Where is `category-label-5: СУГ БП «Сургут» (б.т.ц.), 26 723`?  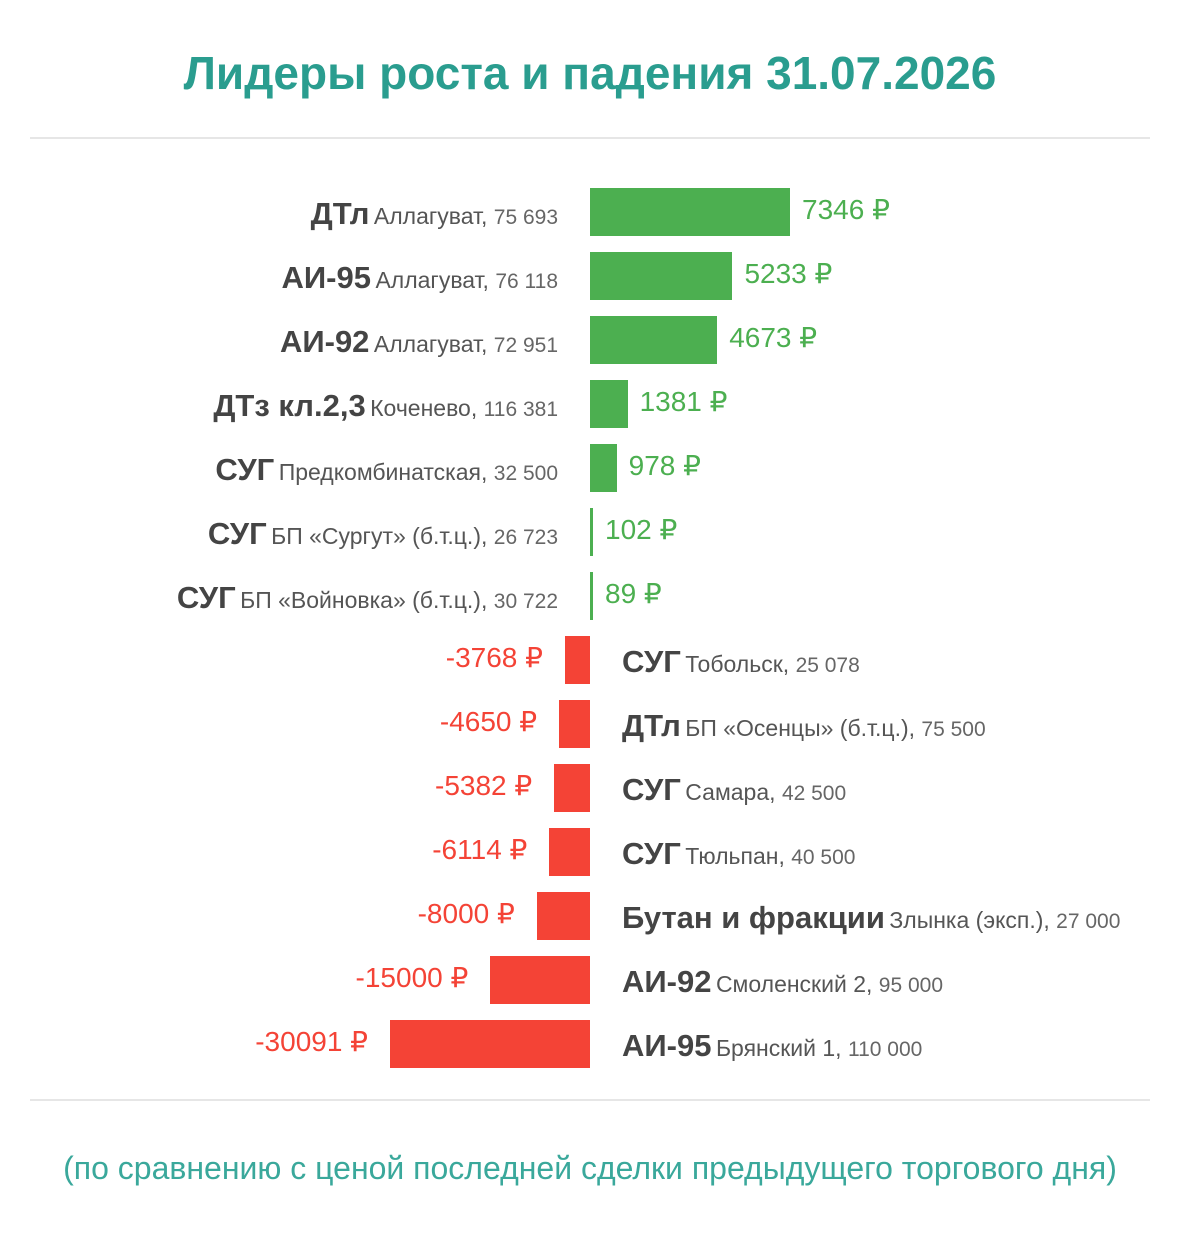 category-label-5: СУГ БП «Сургут» (б.т.ц.), 26 723 is located at coordinates (383, 534).